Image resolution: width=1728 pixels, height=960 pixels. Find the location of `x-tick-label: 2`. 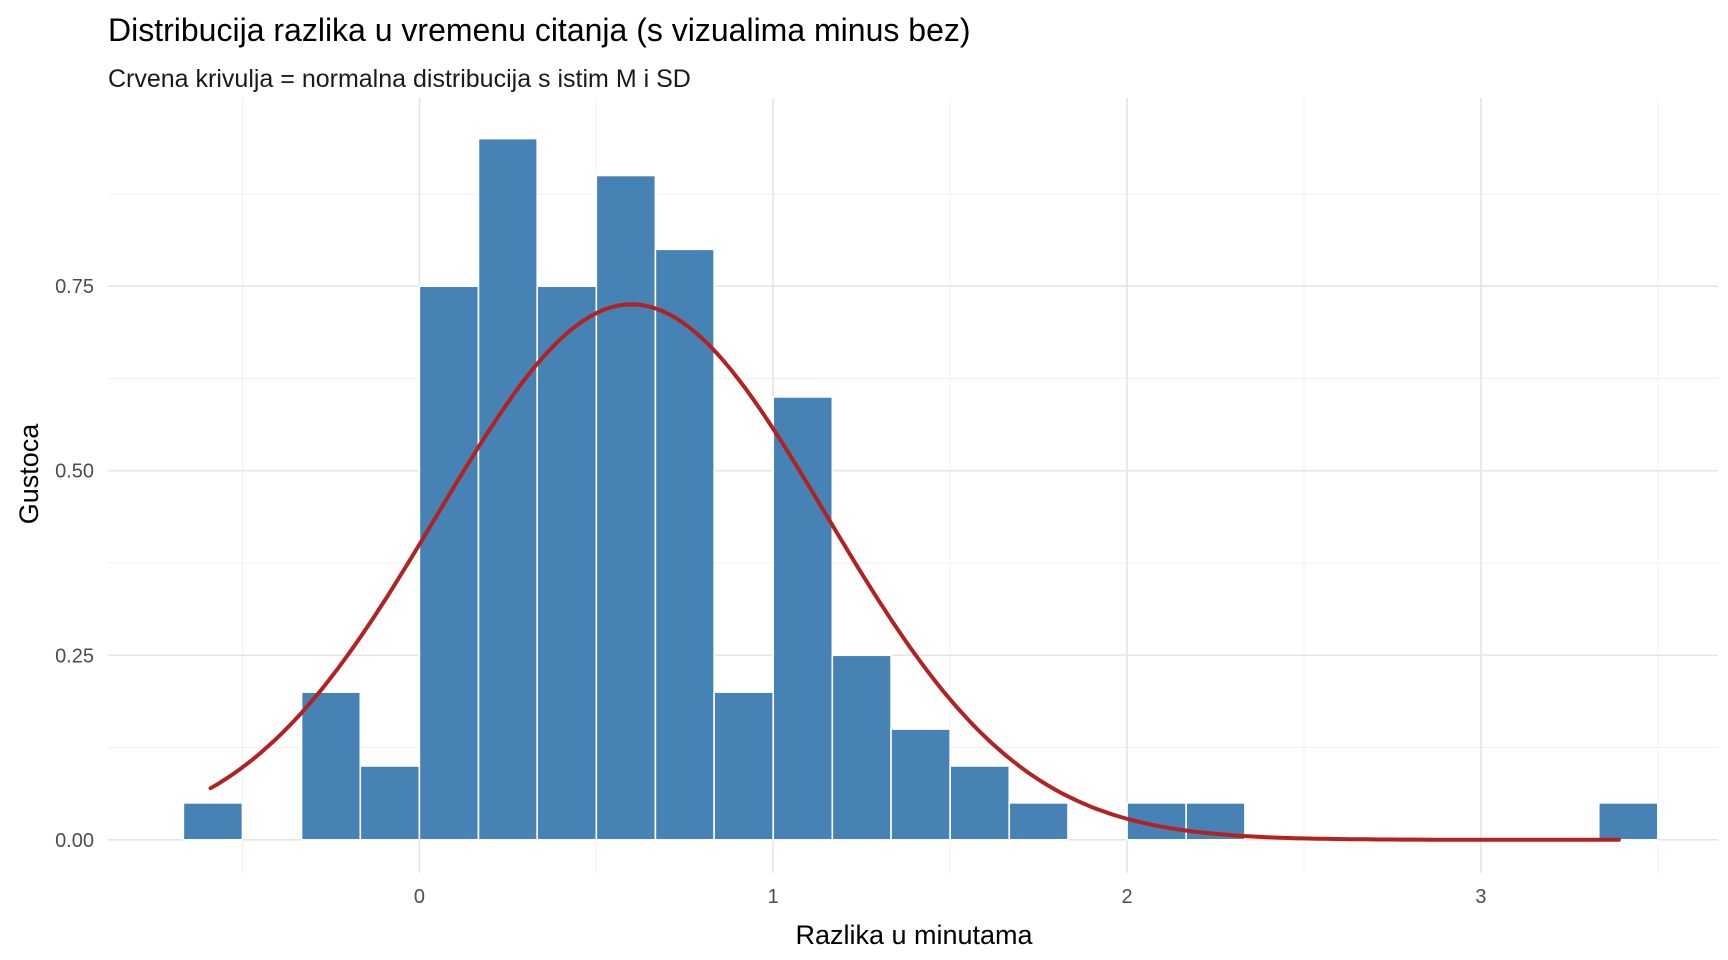

x-tick-label: 2 is located at coordinates (1127, 897).